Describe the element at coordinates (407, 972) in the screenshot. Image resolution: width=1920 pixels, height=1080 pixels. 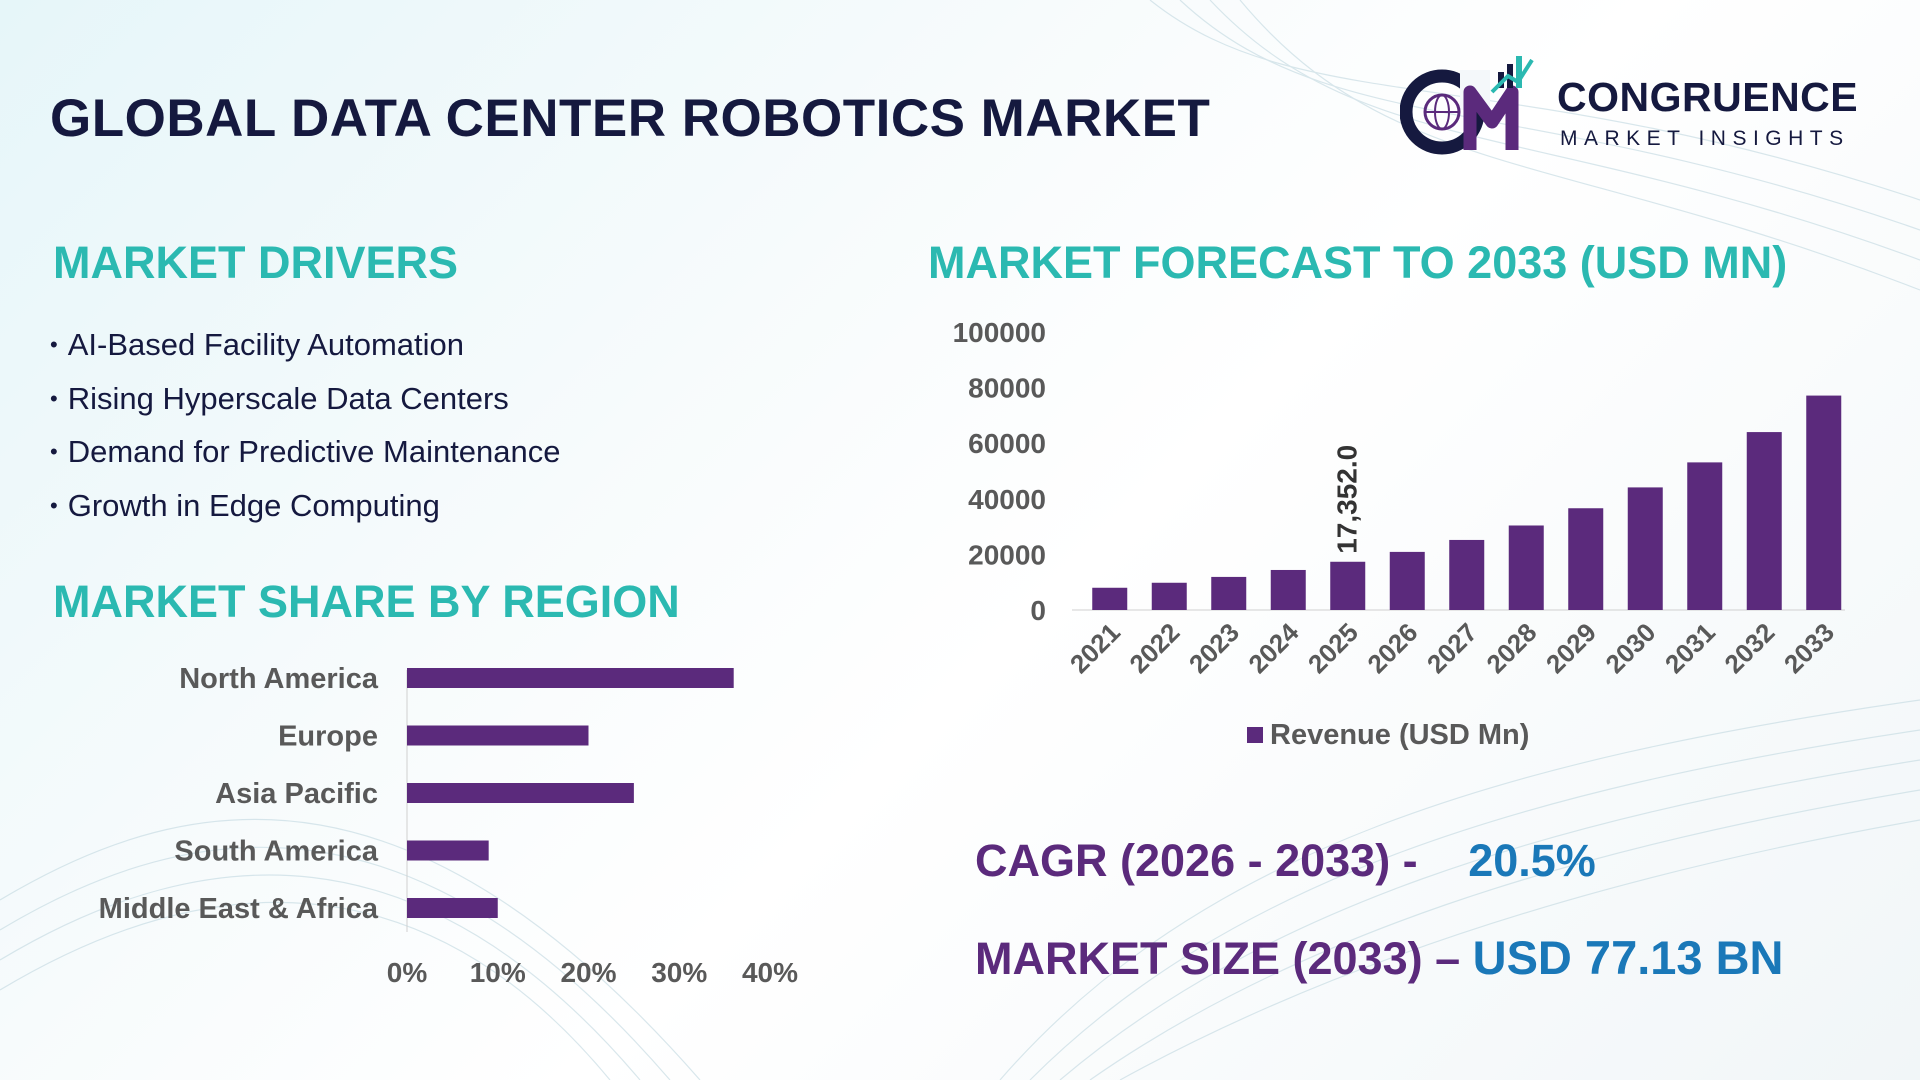
I see `region-tick-label: 0%` at that location.